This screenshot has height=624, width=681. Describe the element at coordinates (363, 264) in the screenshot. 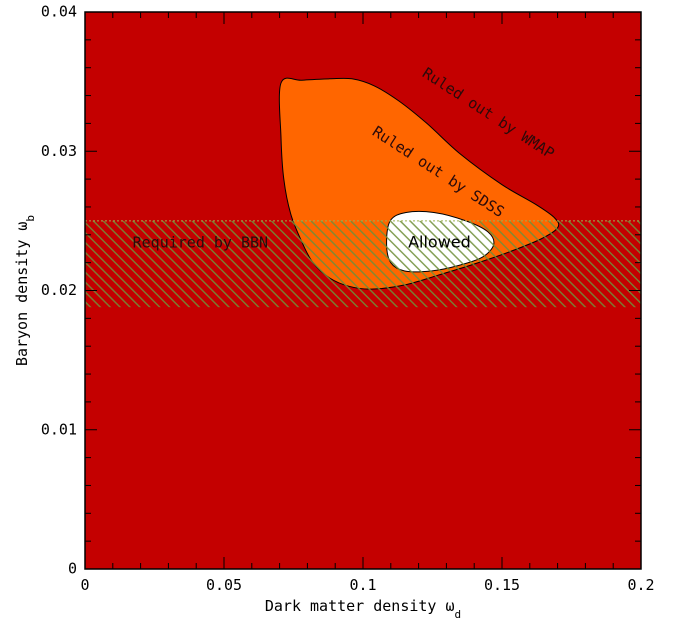

I see `bbn-band` at that location.